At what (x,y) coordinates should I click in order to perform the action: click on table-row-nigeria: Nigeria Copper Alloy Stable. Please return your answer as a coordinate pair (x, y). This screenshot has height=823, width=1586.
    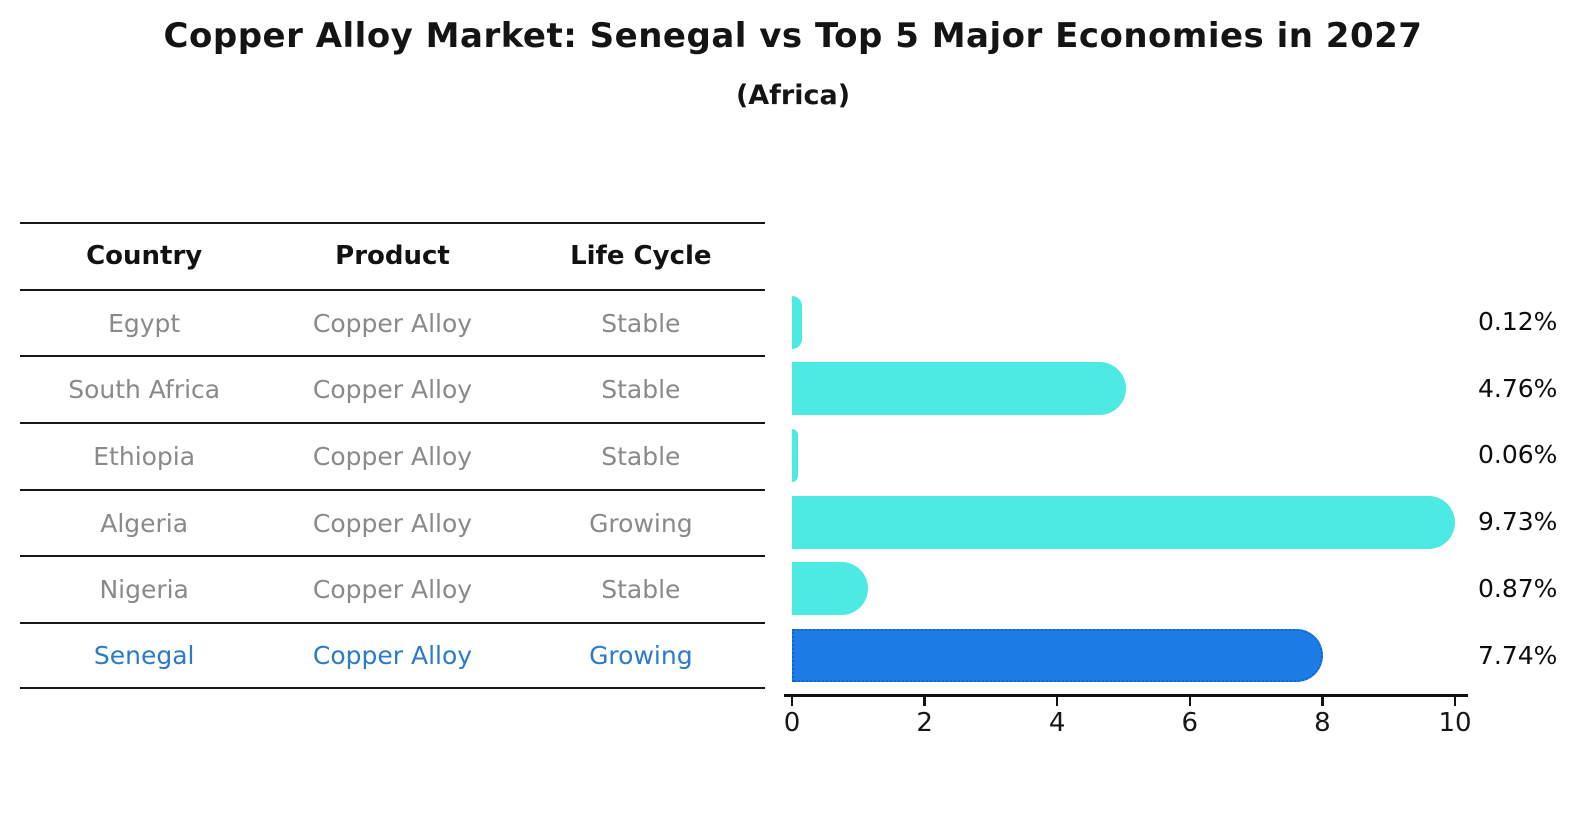
    Looking at the image, I should click on (392, 588).